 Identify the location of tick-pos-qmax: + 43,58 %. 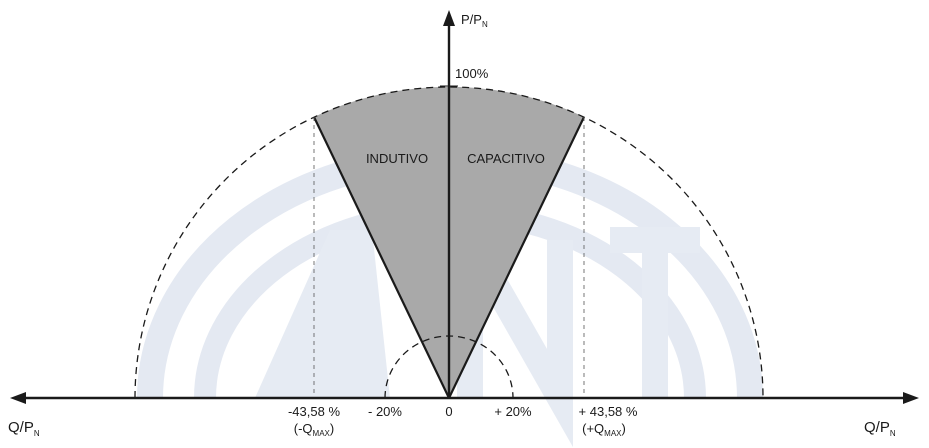
(608, 411).